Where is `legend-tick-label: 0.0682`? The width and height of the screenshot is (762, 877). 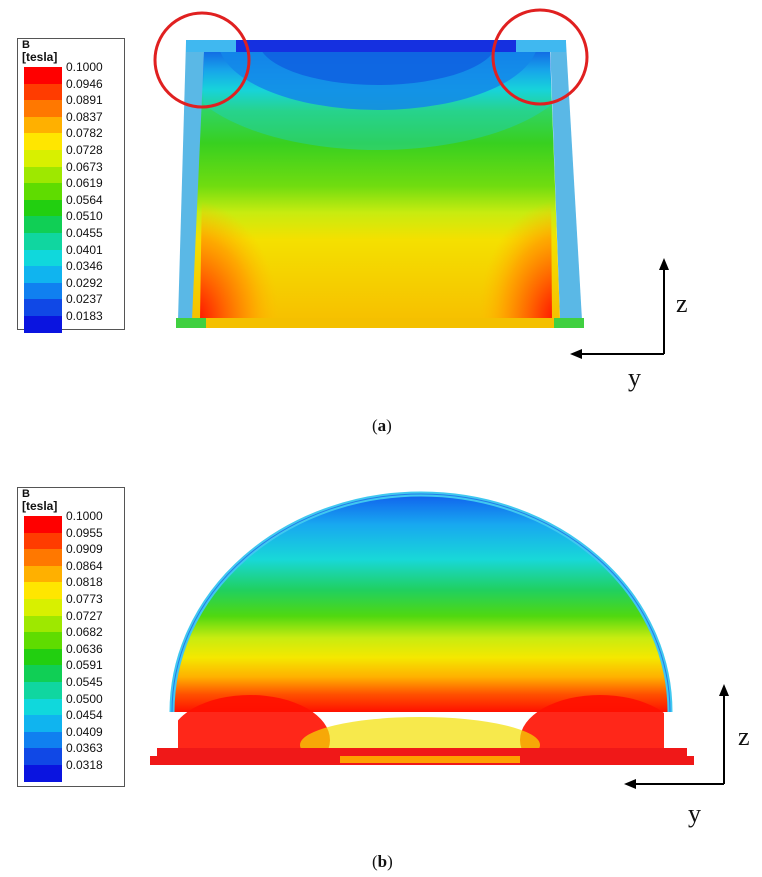
legend-tick-label: 0.0682 is located at coordinates (84, 632).